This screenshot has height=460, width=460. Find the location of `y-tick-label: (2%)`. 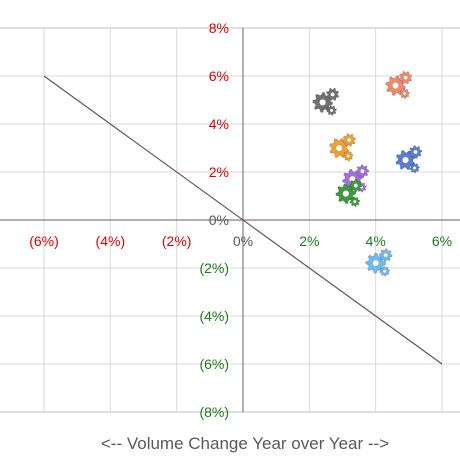

y-tick-label: (2%) is located at coordinates (214, 268).